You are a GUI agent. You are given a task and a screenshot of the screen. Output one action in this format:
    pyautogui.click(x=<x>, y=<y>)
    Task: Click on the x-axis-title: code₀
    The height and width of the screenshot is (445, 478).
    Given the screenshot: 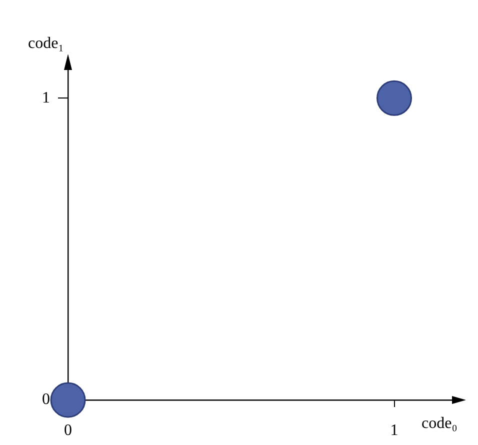 What is the action you would take?
    pyautogui.click(x=440, y=423)
    